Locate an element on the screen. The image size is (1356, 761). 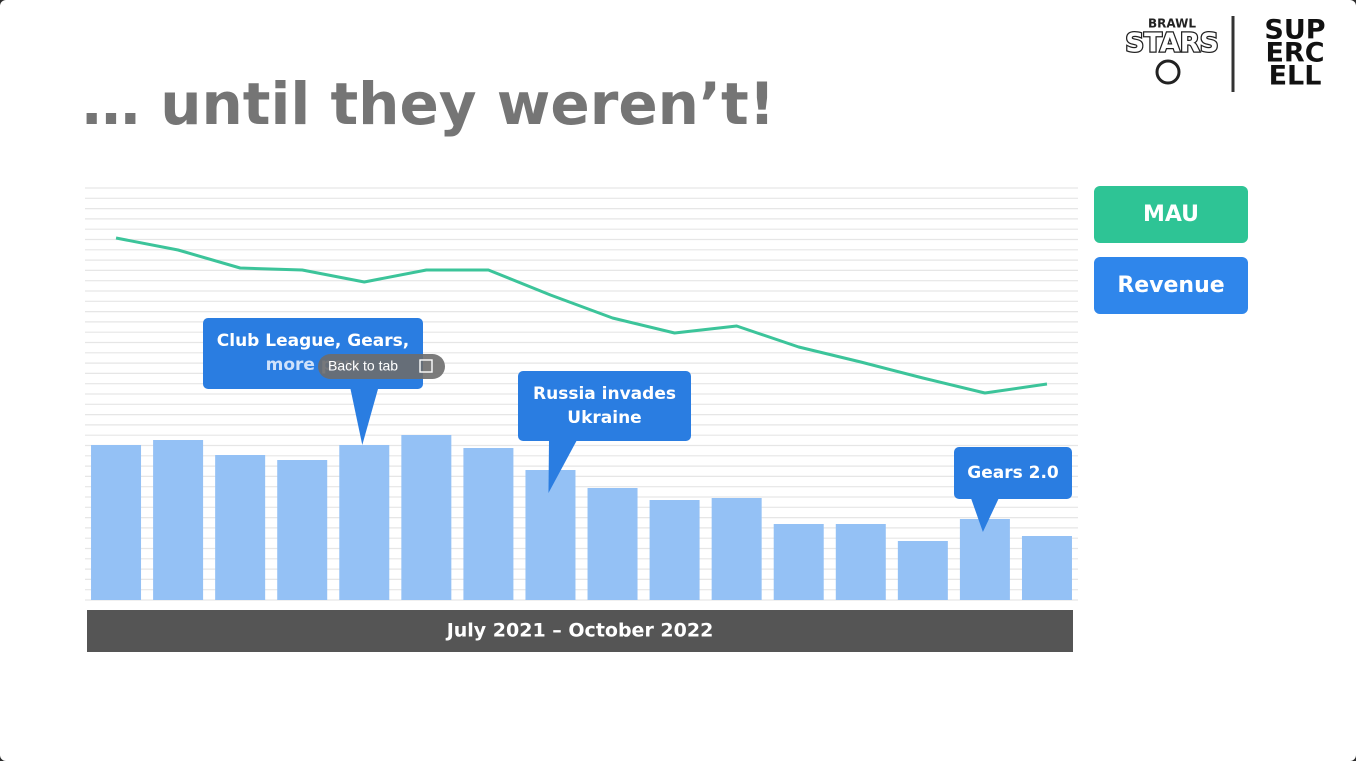
legend: MAU Revenue is located at coordinates (1171, 250).